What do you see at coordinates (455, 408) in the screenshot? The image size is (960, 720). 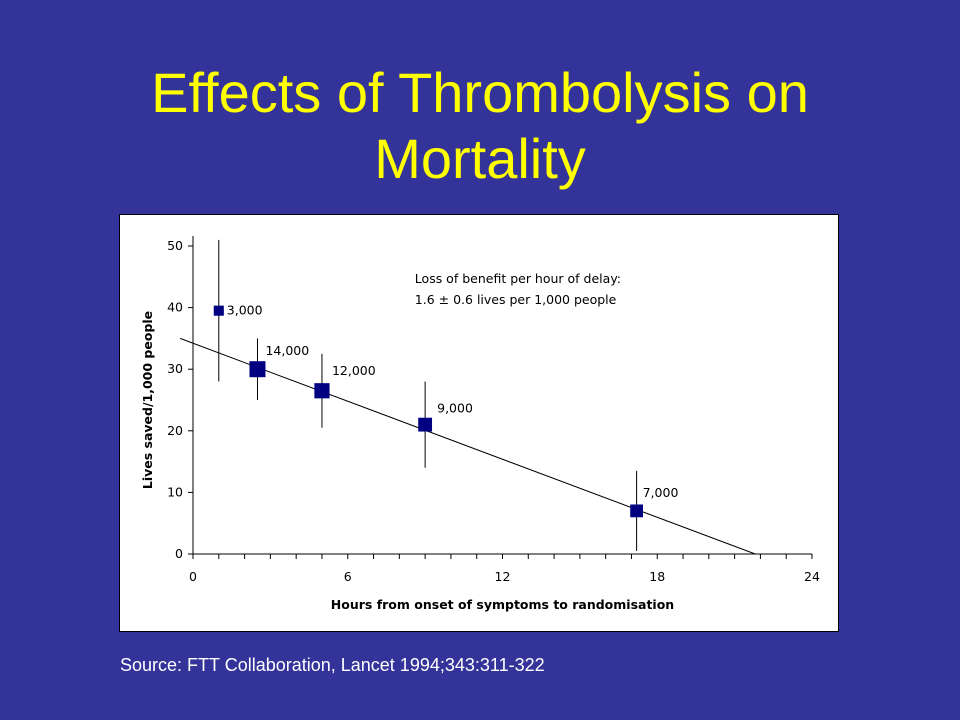 I see `data-point-label: 9,000` at bounding box center [455, 408].